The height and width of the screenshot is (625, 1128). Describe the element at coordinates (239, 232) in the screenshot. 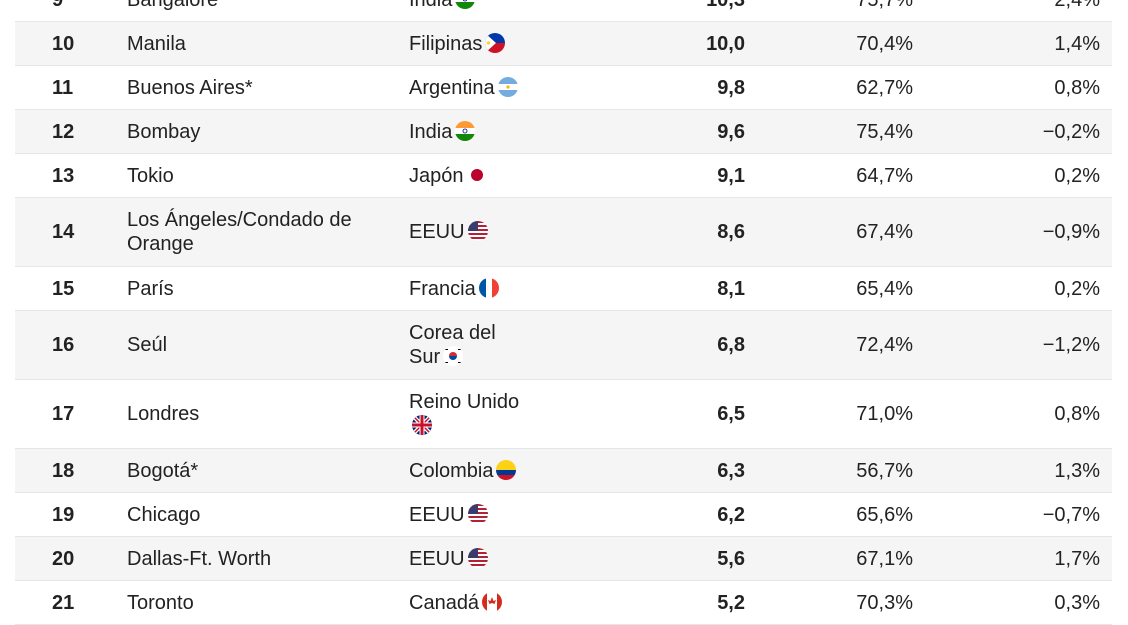

I see `city-cell: Los Ángeles/Condado de Orange` at that location.